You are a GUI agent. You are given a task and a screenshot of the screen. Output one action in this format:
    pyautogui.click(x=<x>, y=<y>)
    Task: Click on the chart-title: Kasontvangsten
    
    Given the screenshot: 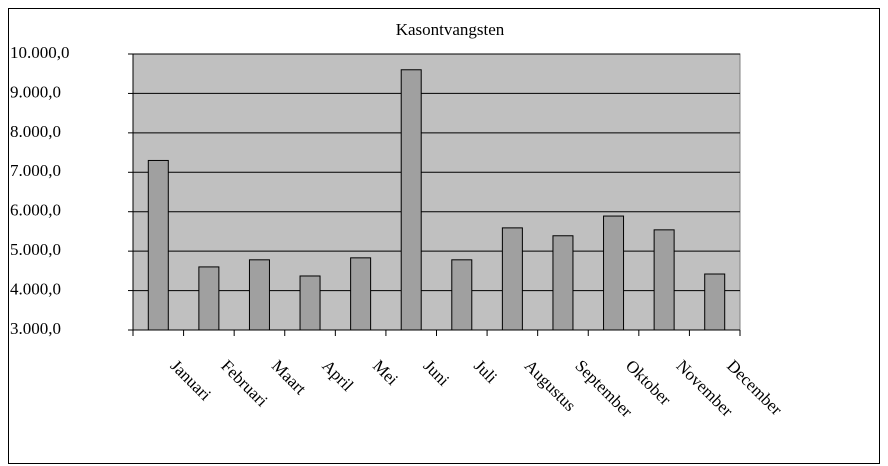 What is the action you would take?
    pyautogui.click(x=450, y=29)
    